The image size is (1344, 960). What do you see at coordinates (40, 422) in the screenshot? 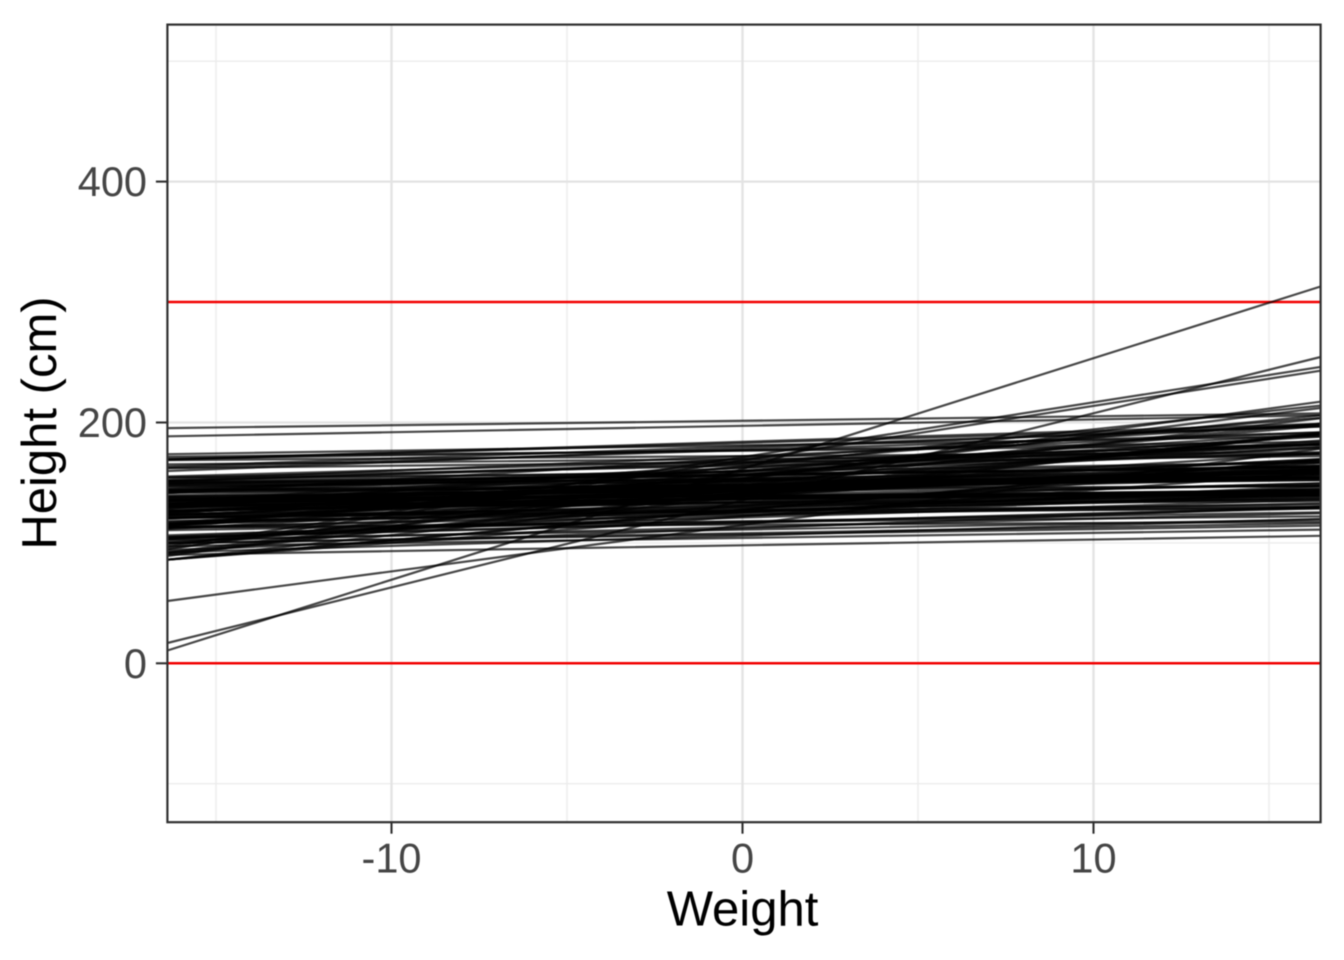
I see `svg-text: Height (cm)` at bounding box center [40, 422].